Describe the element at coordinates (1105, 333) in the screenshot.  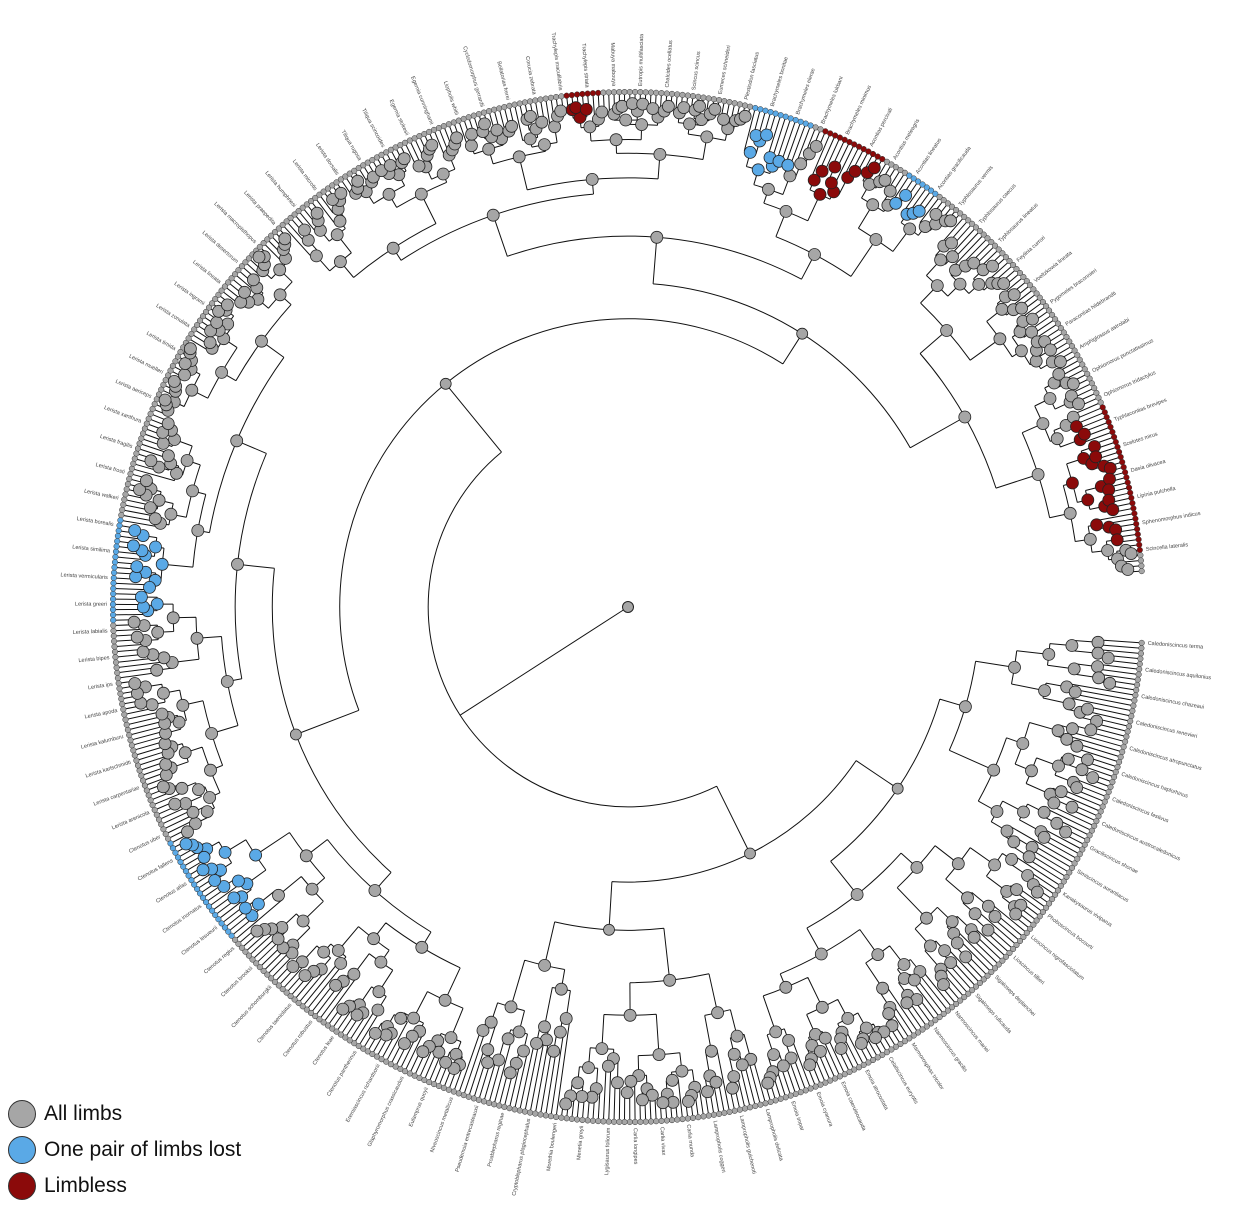
I see `tip-label: Amphiglossus astrolabi` at that location.